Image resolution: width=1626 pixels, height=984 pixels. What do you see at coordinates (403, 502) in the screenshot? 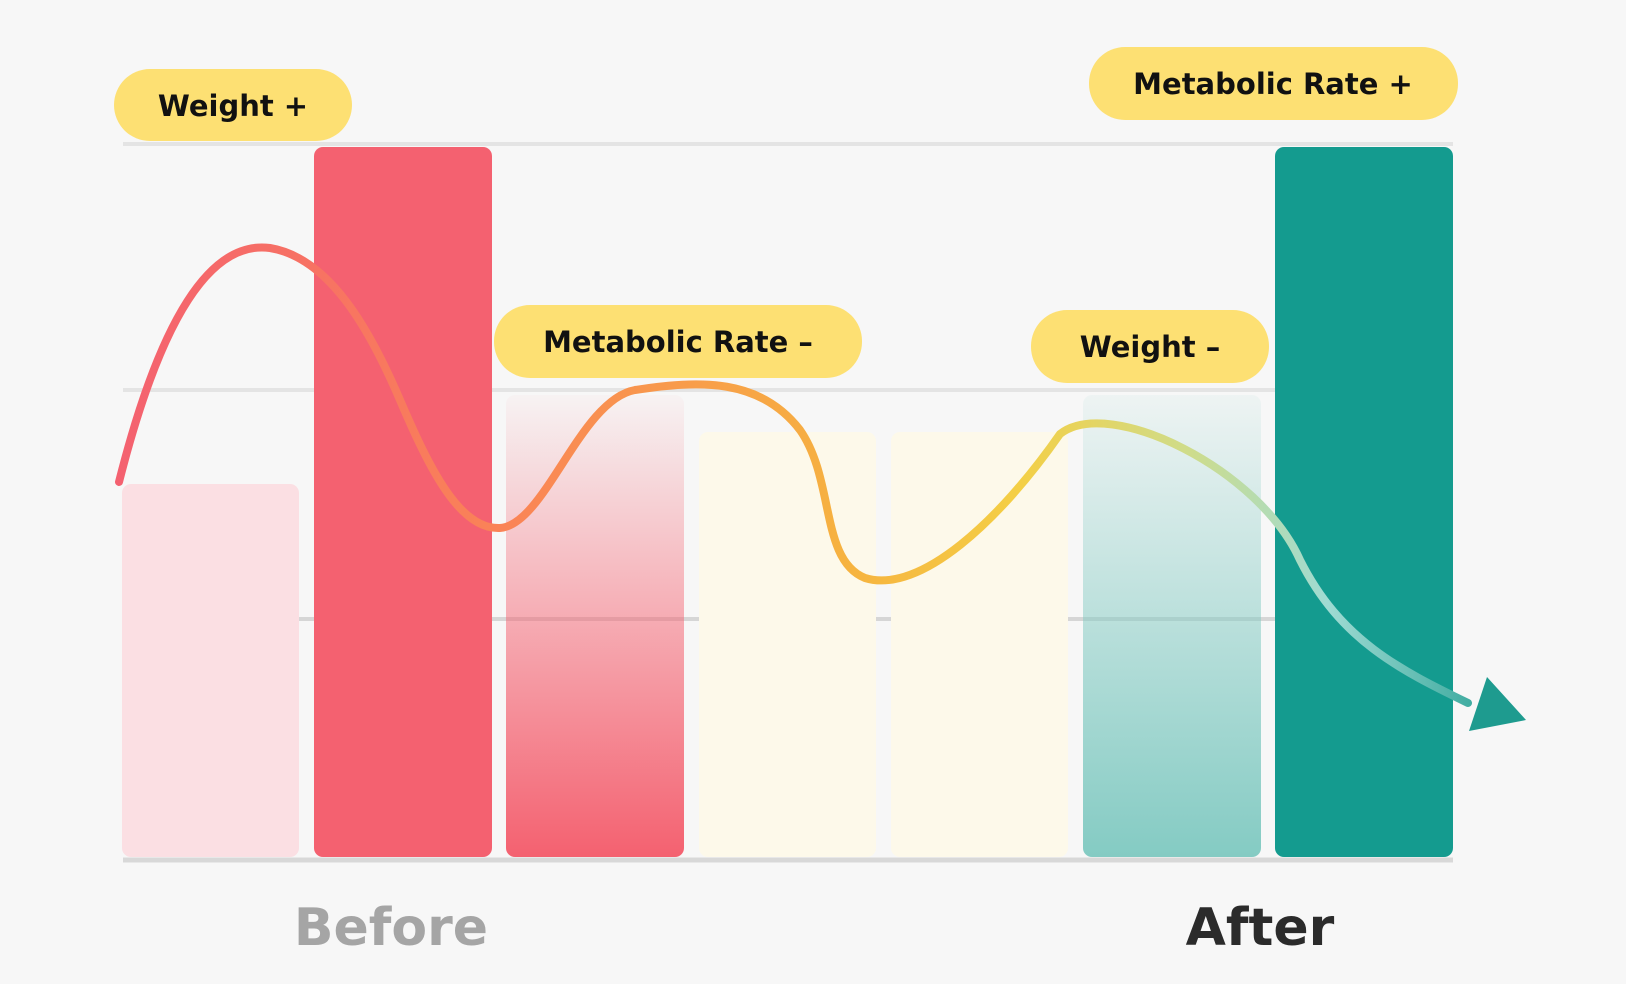
I see `bar-2-red` at bounding box center [403, 502].